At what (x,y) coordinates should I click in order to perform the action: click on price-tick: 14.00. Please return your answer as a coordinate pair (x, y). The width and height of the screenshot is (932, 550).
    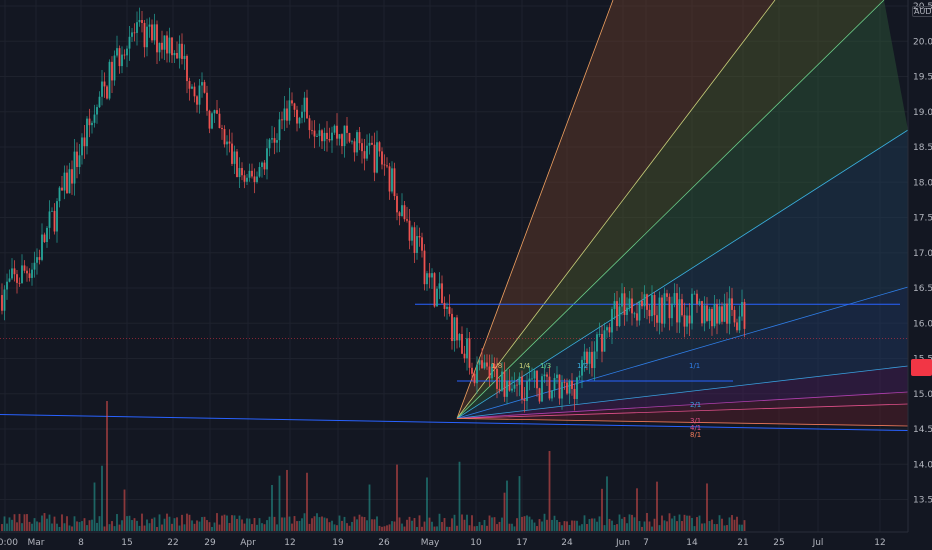
    Looking at the image, I should click on (922, 465).